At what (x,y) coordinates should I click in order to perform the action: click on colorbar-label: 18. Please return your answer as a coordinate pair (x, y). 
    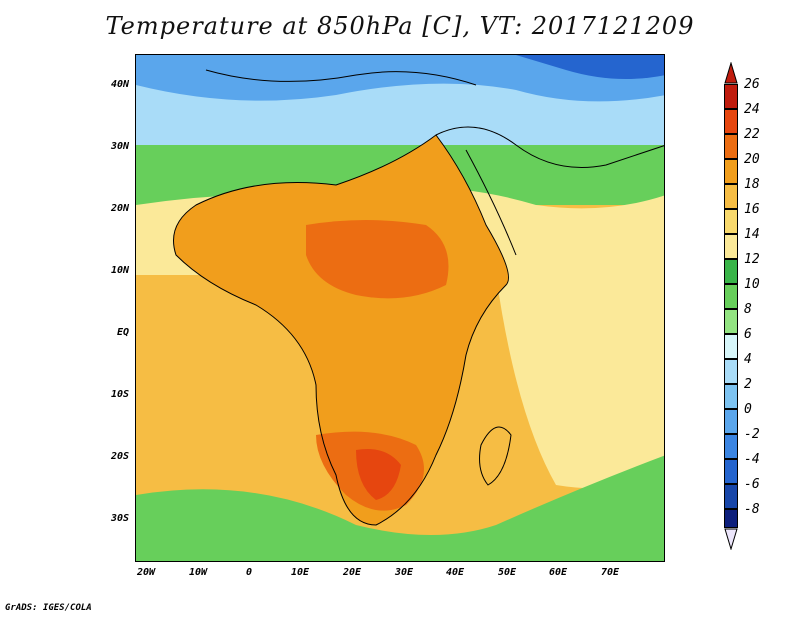
    Looking at the image, I should click on (752, 184).